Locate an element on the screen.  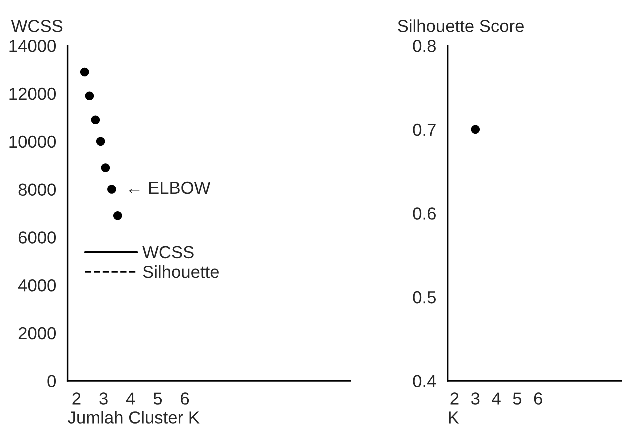
y-tick-label: 2000 is located at coordinates (37, 333).